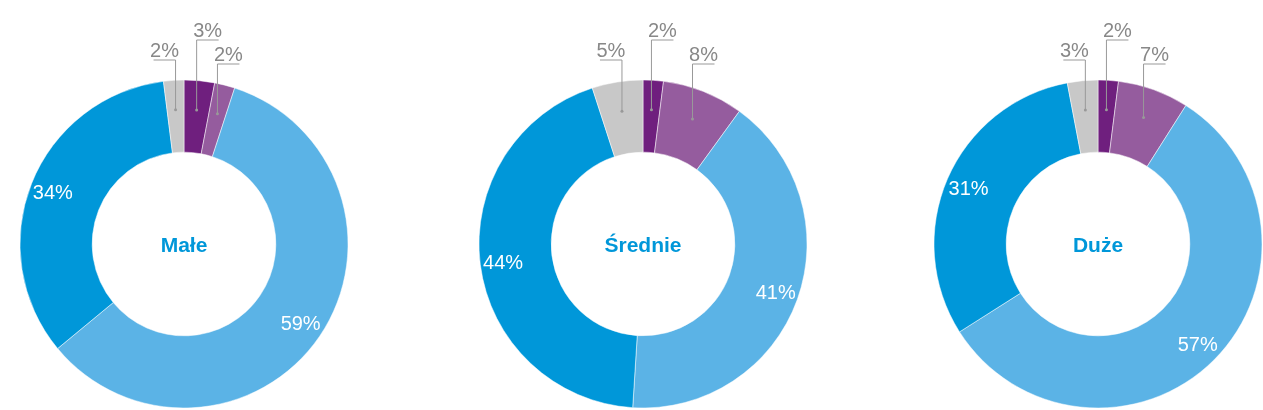 The height and width of the screenshot is (410, 1263). What do you see at coordinates (968, 187) in the screenshot?
I see `data-label: 31%` at bounding box center [968, 187].